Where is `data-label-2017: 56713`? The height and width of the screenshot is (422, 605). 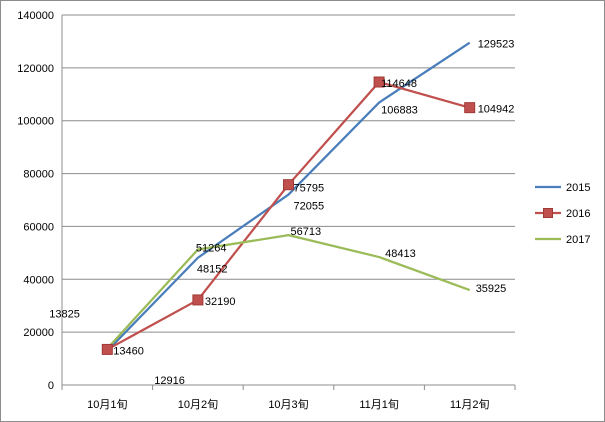 data-label-2017: 56713 is located at coordinates (306, 232).